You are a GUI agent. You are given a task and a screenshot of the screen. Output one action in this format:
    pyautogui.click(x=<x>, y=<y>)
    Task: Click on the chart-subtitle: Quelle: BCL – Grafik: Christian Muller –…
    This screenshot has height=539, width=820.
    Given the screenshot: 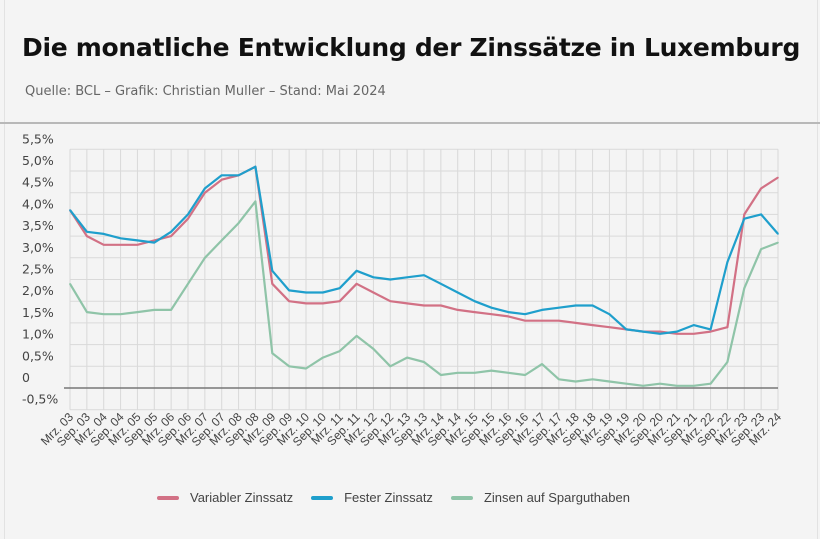 What is the action you would take?
    pyautogui.click(x=205, y=91)
    